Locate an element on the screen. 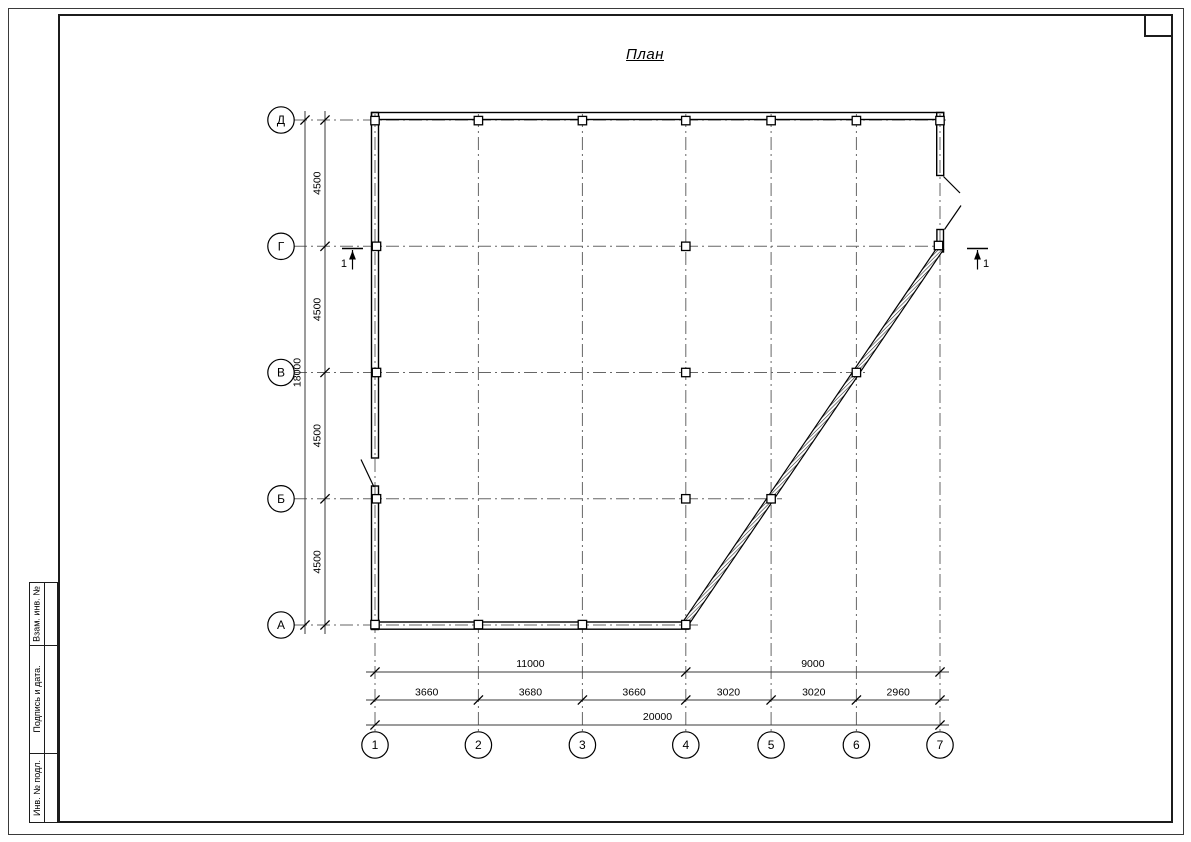  dim-label-4500-2: 4500 is located at coordinates (318, 310).